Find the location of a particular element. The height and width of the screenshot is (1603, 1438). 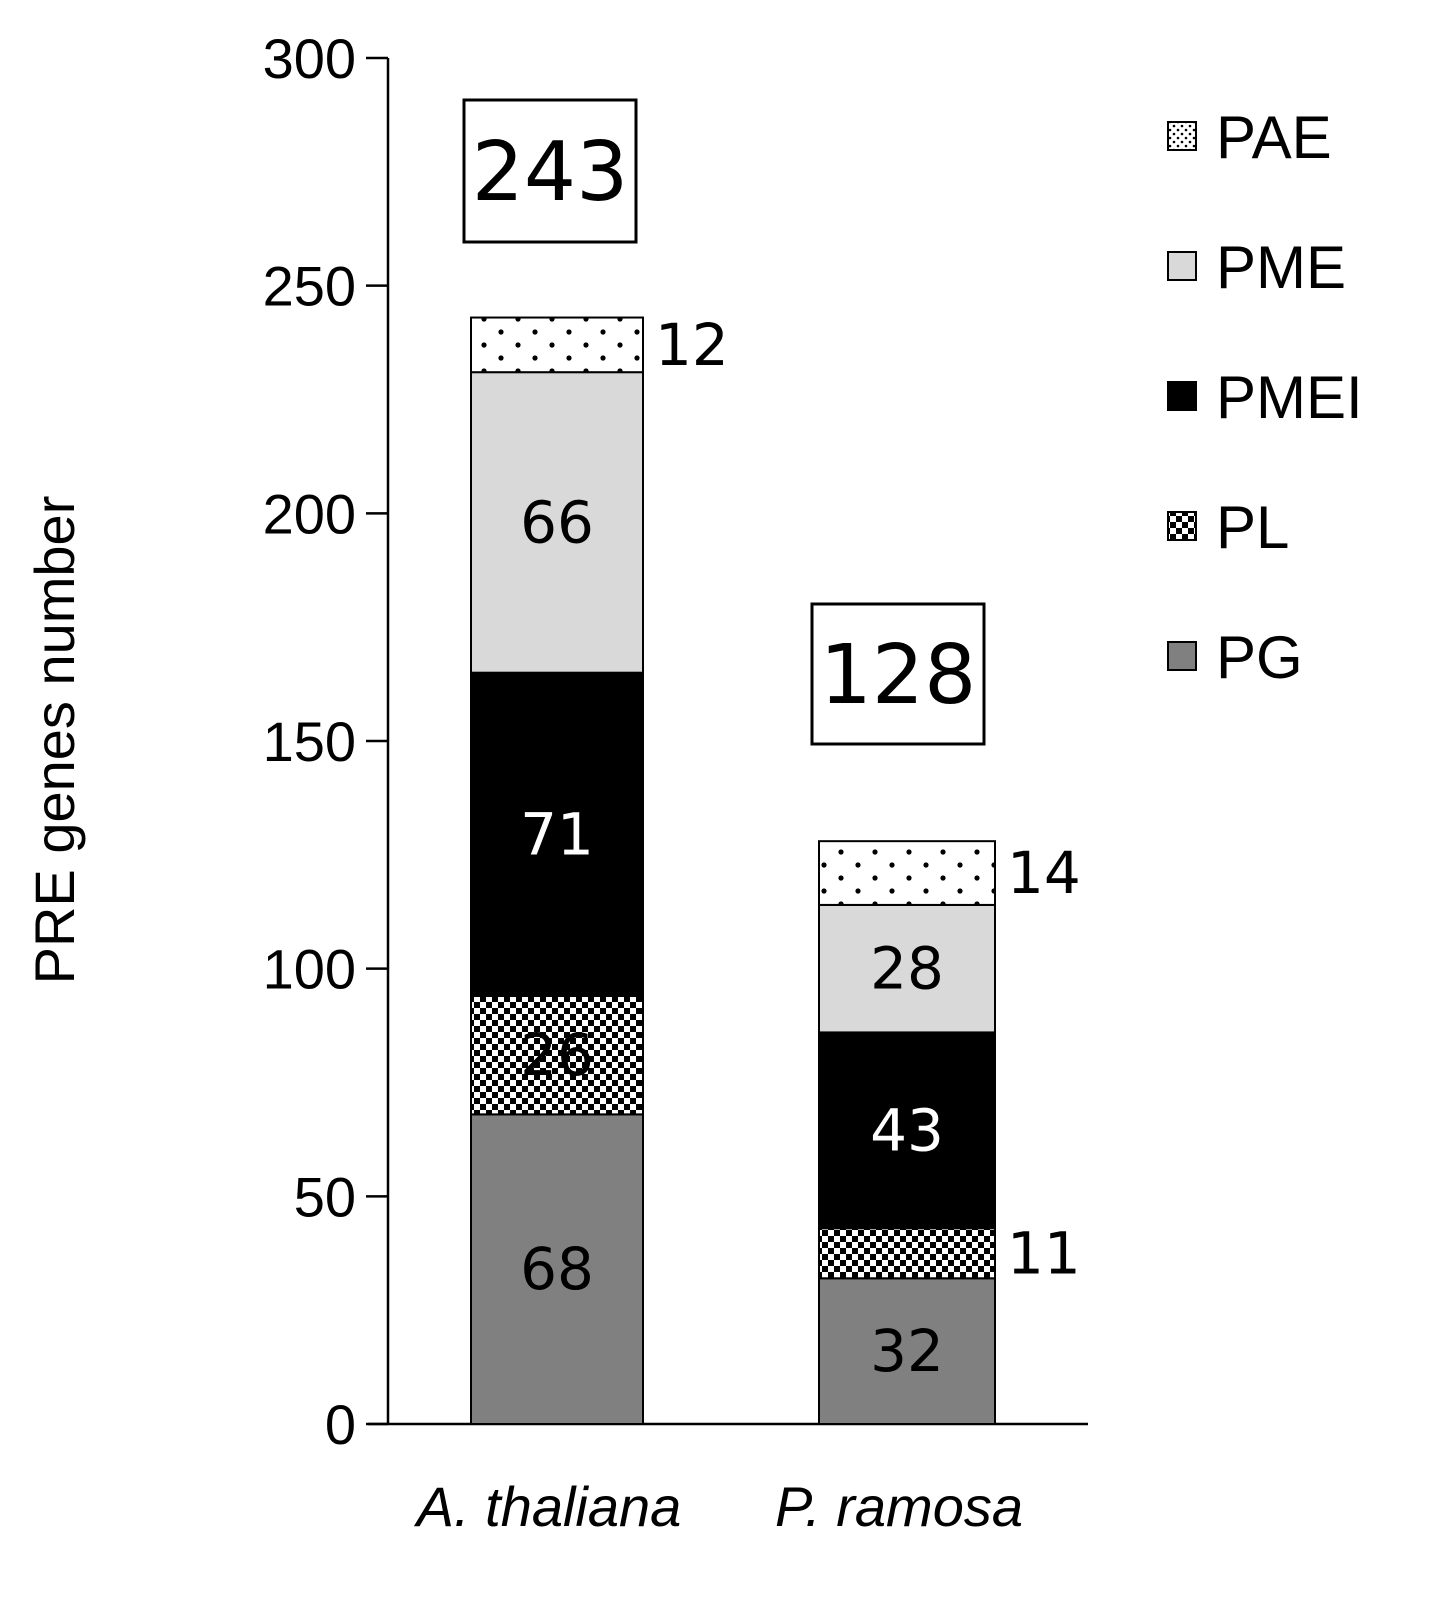

total-box-a-thaliana is located at coordinates (550, 171).